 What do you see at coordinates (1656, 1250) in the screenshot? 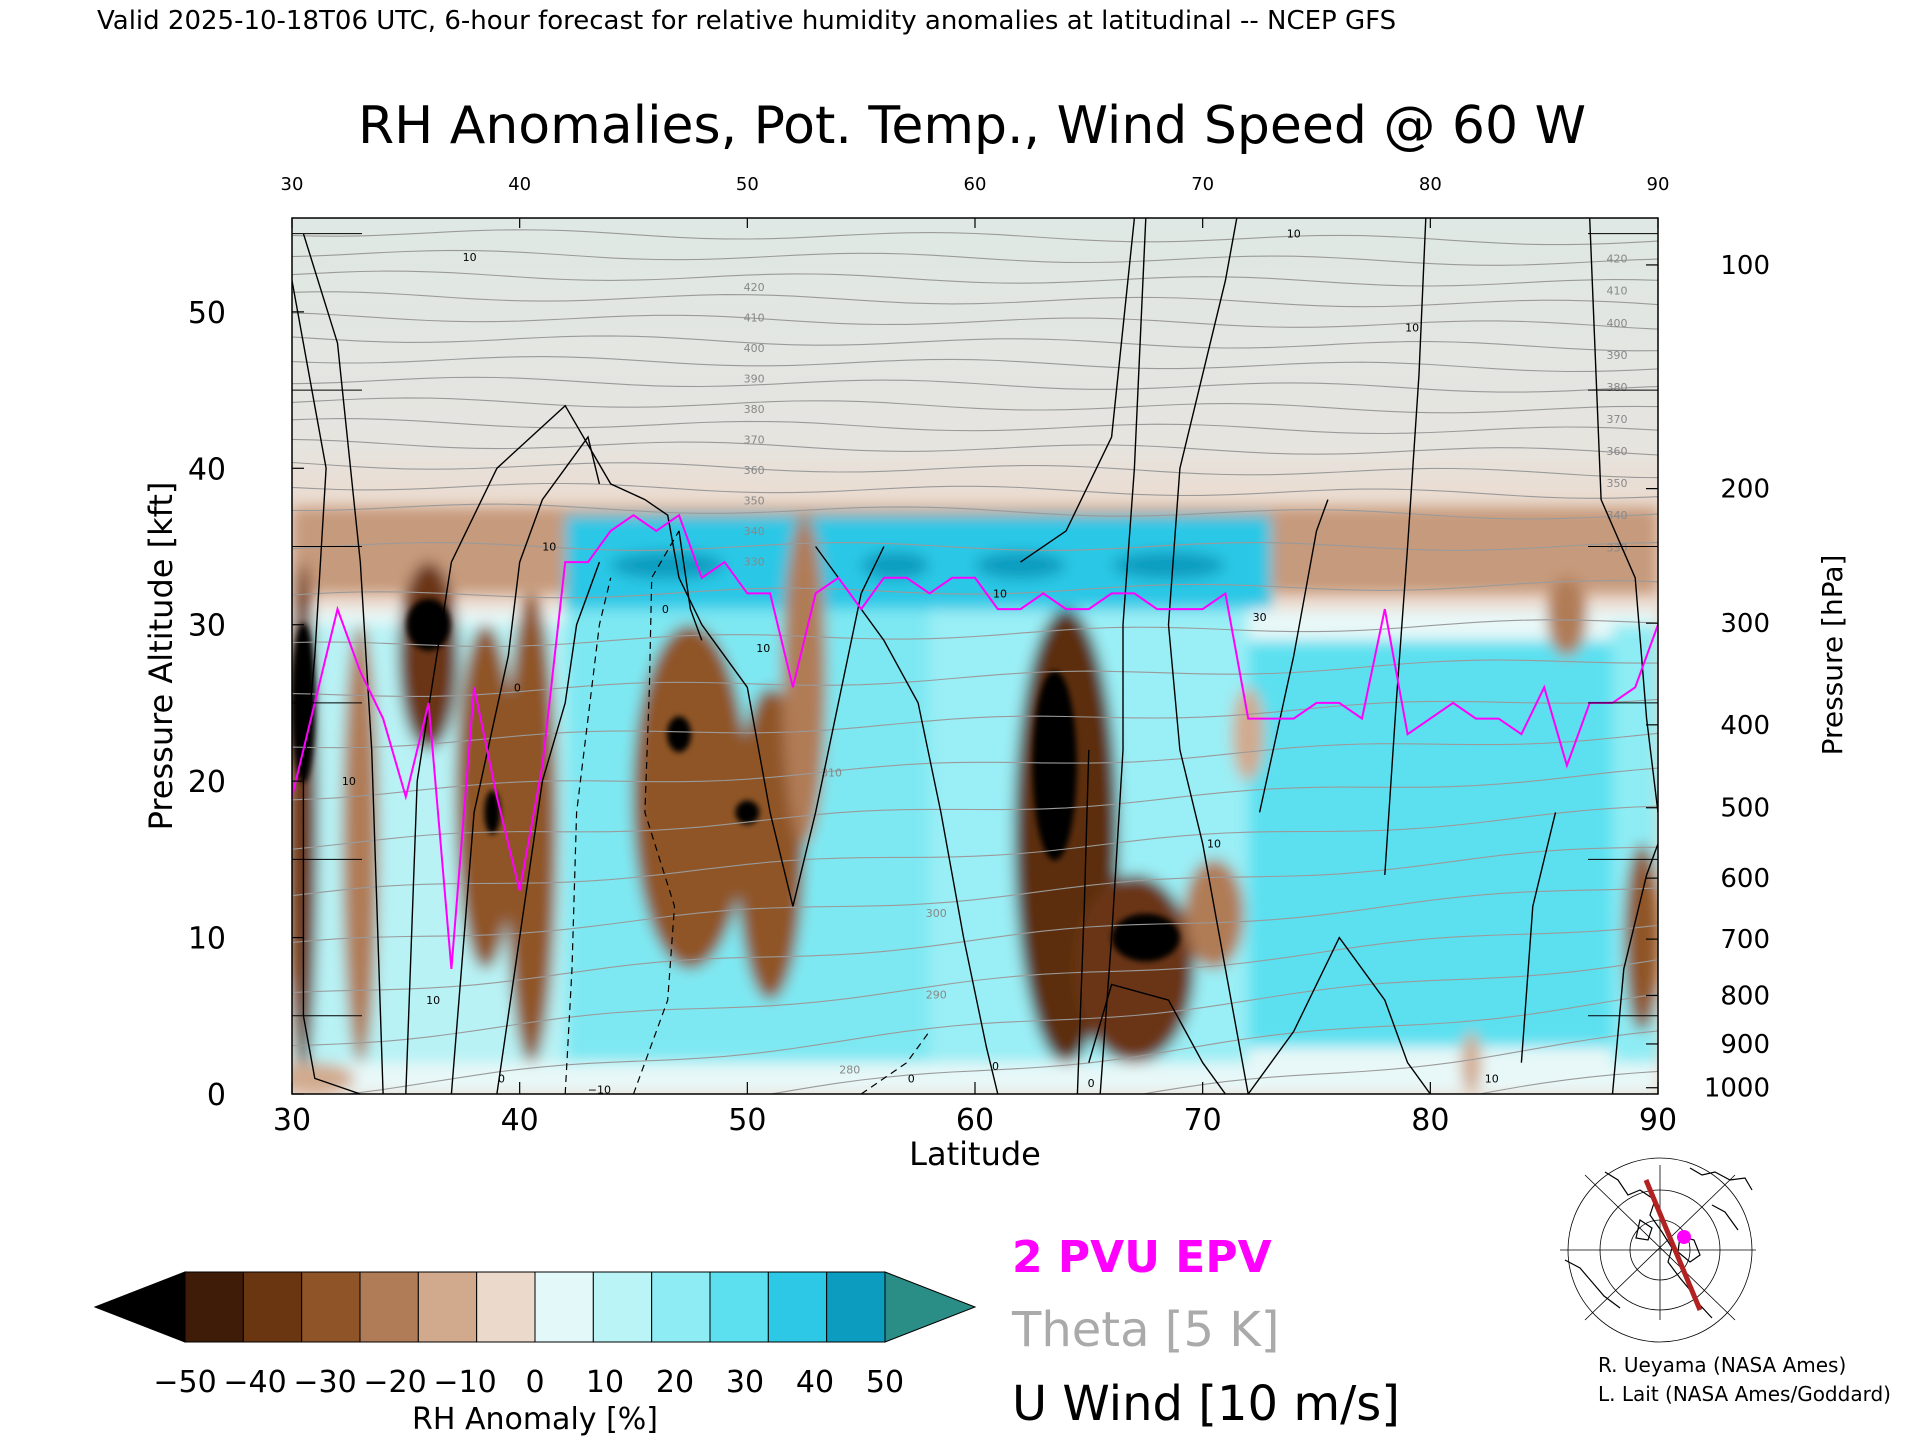
I see `inset-map` at bounding box center [1656, 1250].